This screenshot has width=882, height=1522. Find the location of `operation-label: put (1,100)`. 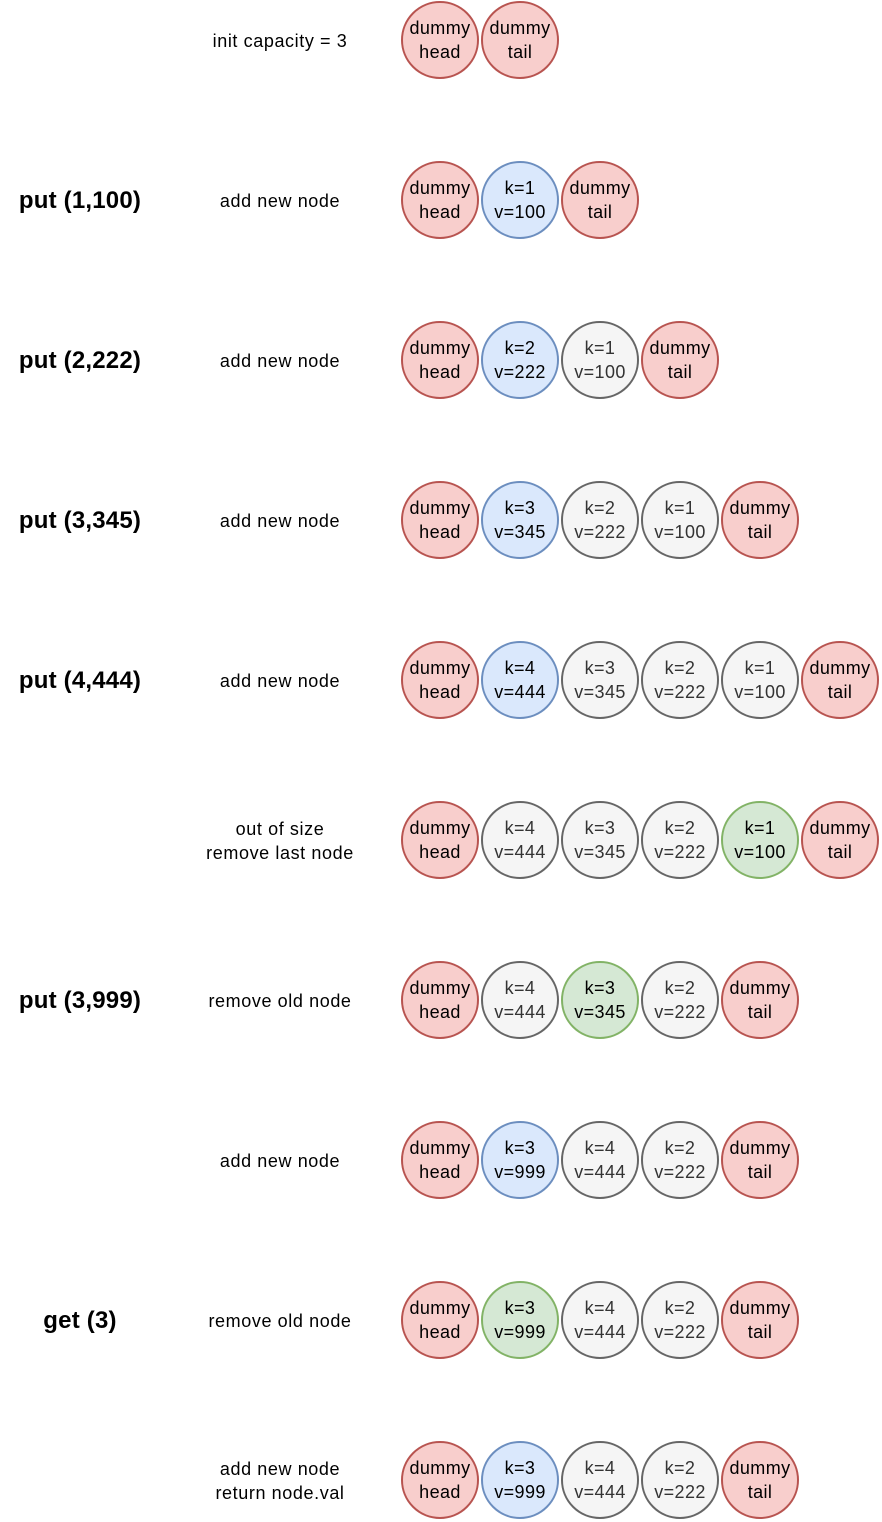

operation-label: put (1,100) is located at coordinates (80, 200).